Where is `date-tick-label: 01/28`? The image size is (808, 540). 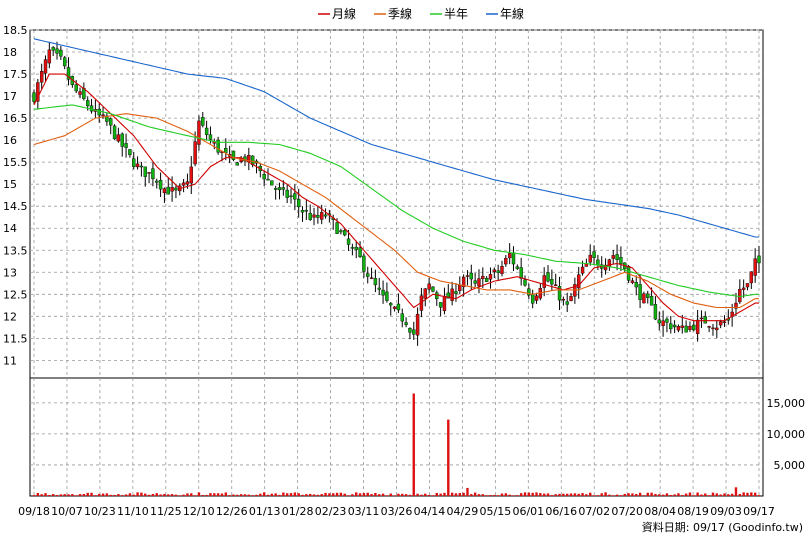 date-tick-label: 01/28 is located at coordinates (298, 511).